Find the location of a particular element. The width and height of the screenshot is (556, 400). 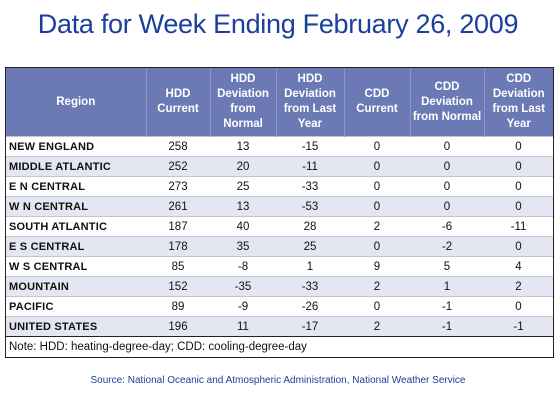

region-name-cell: SOUTH ATLANTIC is located at coordinates (76, 226).